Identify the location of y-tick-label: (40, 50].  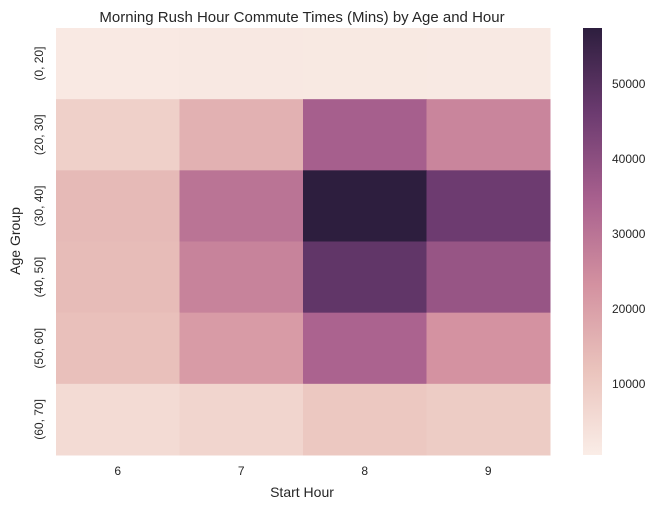
(39, 277).